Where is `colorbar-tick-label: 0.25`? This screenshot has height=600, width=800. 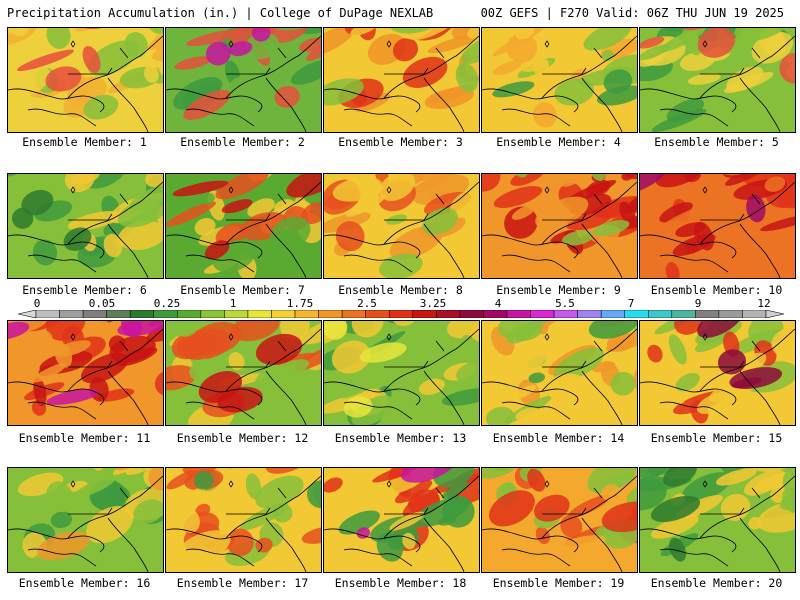
colorbar-tick-label: 0.25 is located at coordinates (167, 303).